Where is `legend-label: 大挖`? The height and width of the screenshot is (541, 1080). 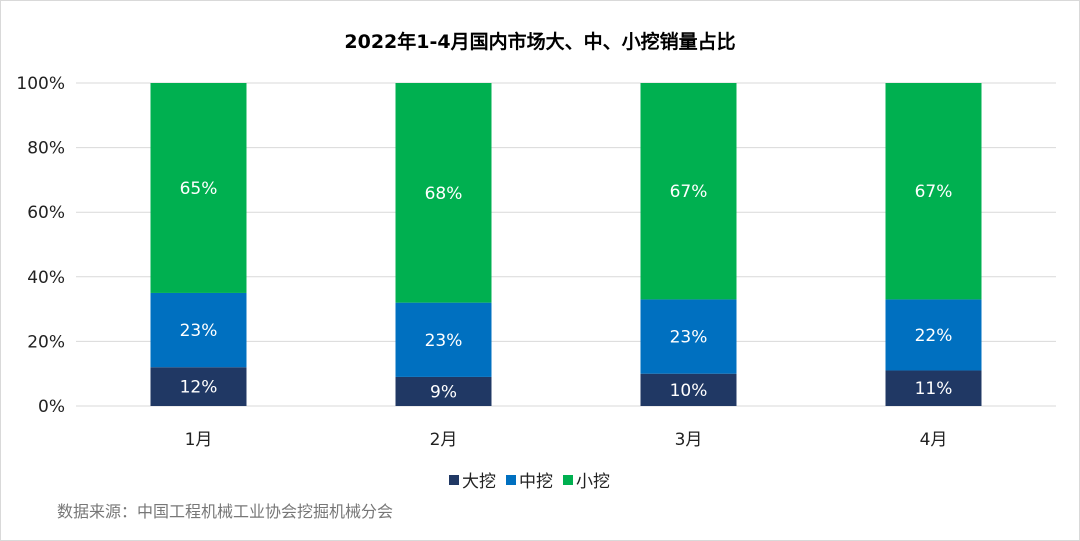 legend-label: 大挖 is located at coordinates (479, 482).